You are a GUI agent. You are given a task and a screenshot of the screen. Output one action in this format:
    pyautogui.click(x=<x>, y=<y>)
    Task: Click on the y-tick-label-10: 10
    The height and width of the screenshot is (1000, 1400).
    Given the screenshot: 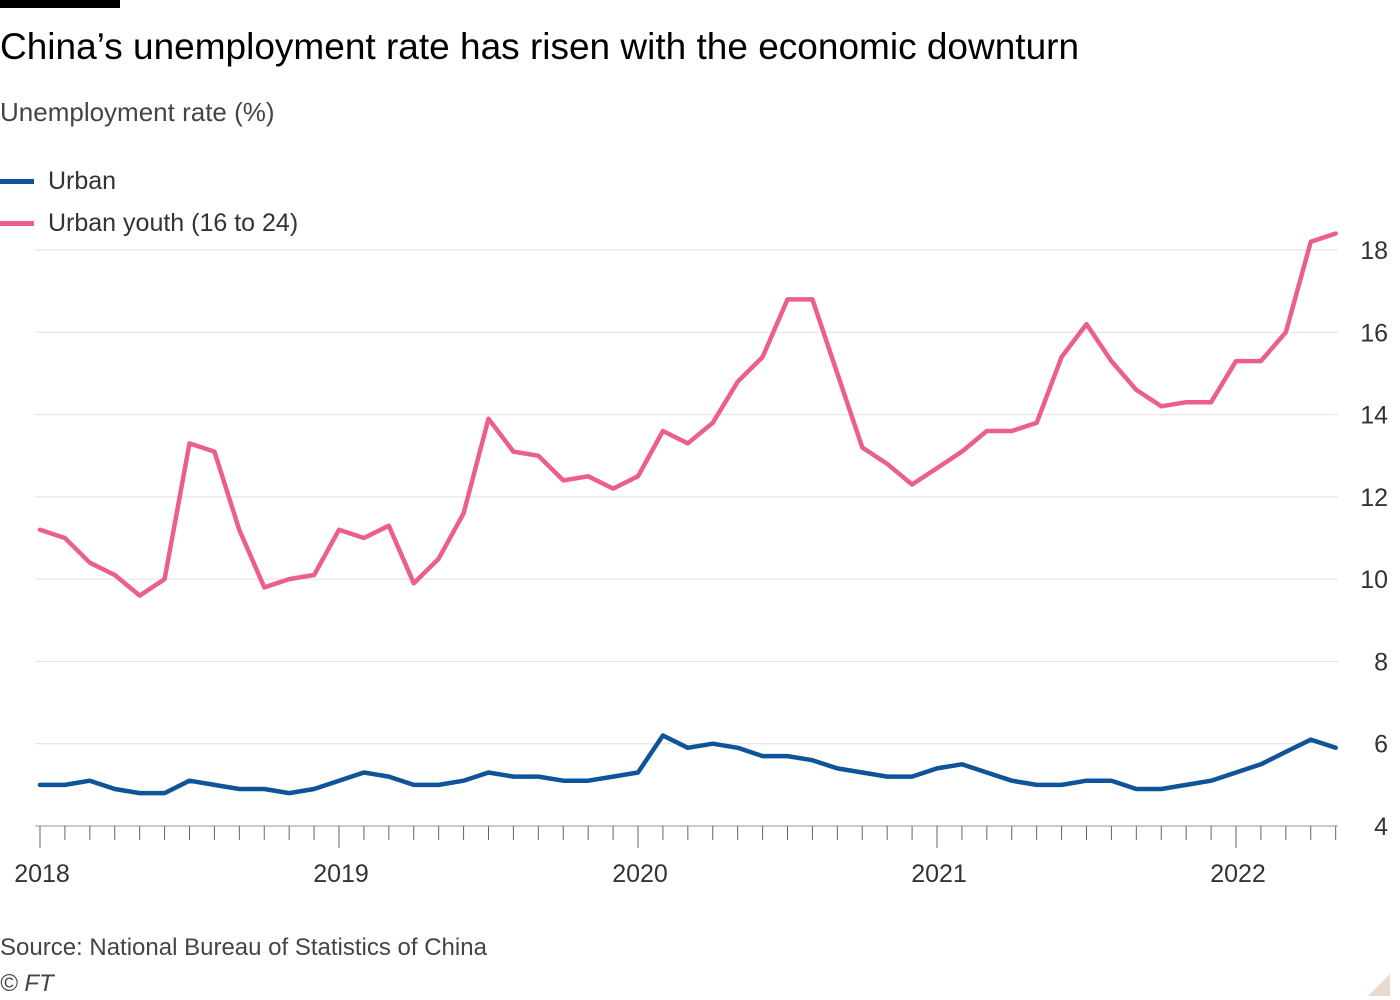 What is the action you would take?
    pyautogui.click(x=1374, y=580)
    